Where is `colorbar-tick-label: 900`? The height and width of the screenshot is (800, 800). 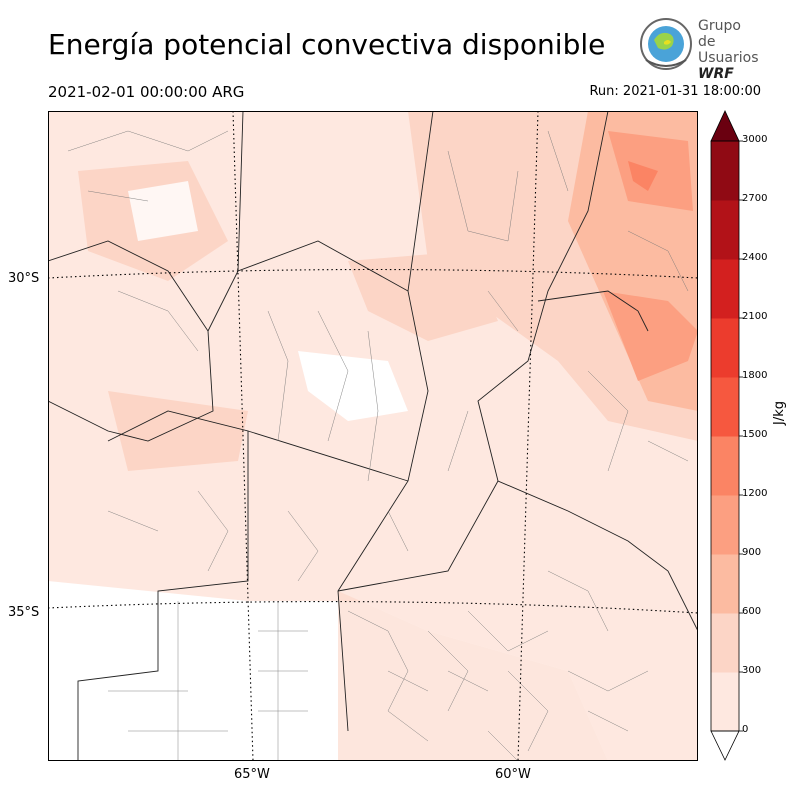 colorbar-tick-label: 900 is located at coordinates (752, 552).